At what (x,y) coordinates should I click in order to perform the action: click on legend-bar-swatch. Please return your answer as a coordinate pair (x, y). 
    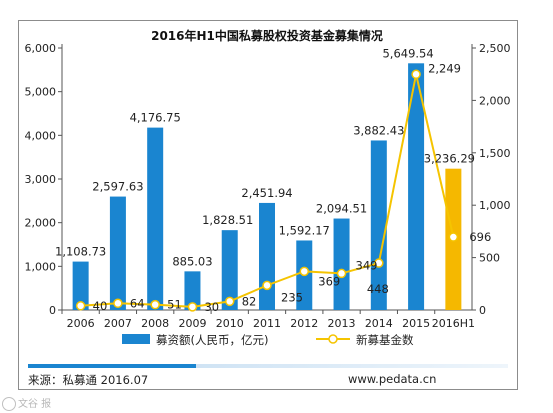
    Looking at the image, I should click on (136, 339).